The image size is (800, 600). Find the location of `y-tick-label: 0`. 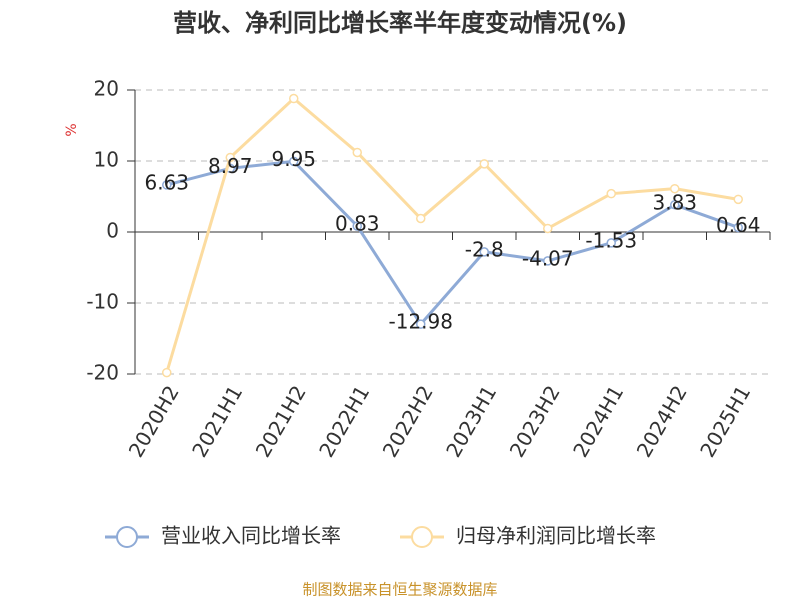

y-tick-label: 0 is located at coordinates (112, 231).